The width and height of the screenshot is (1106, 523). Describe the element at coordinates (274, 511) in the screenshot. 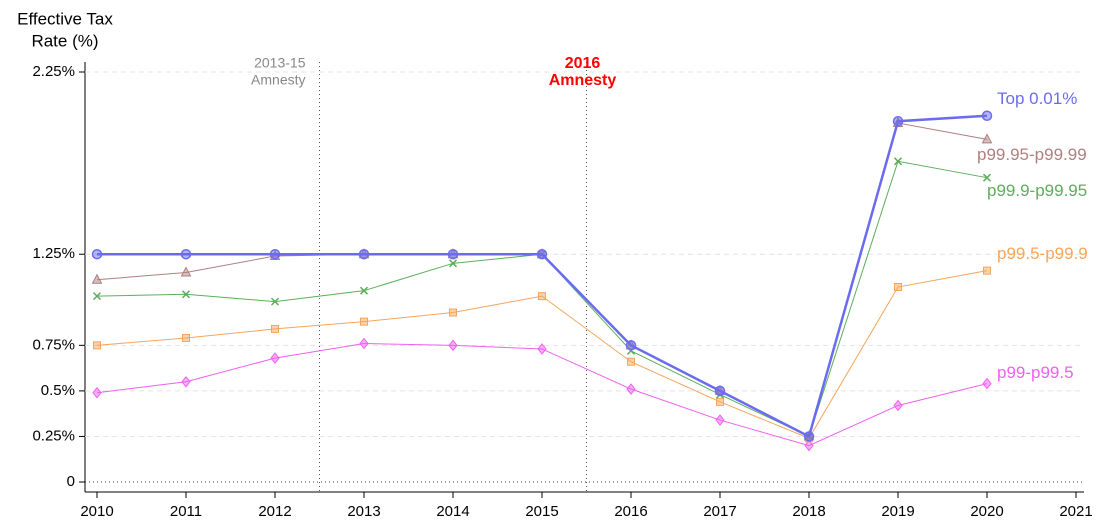

I see `x-tick-label: 2012` at that location.